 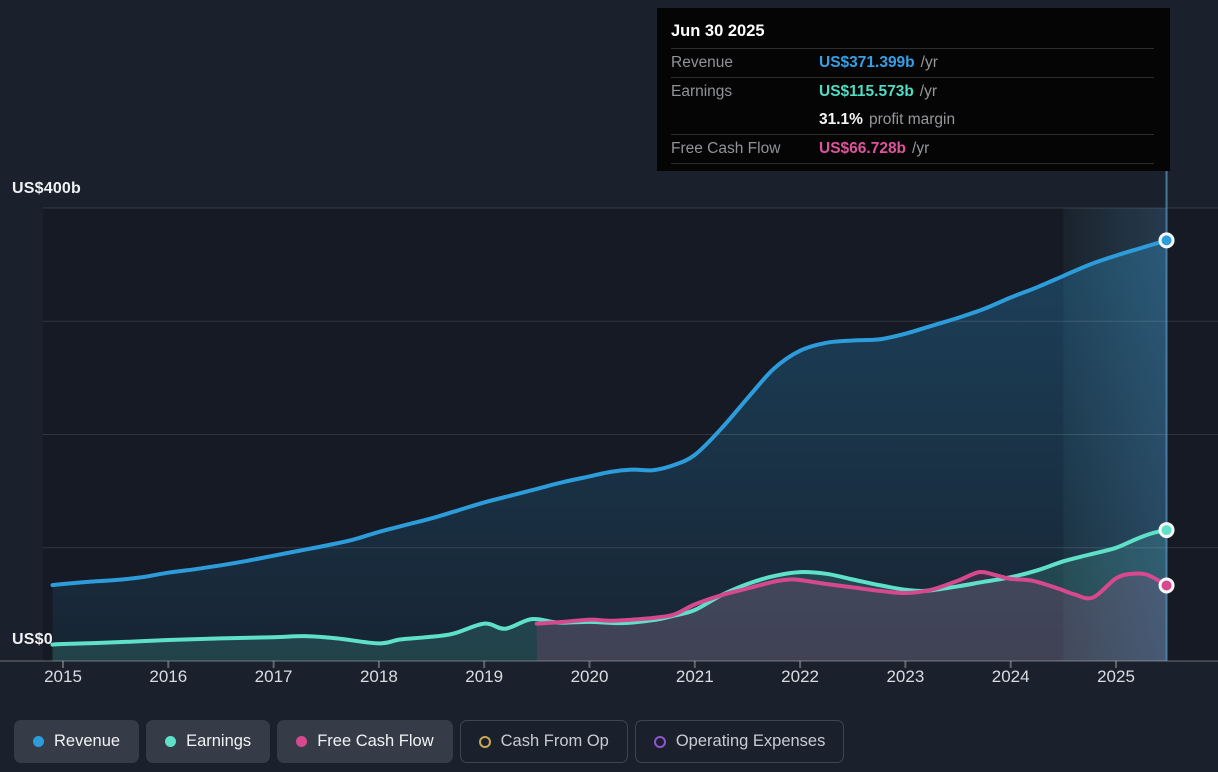 I want to click on tooltip-row-earnings: Earnings US$115.573b /yr, so click(x=912, y=92).